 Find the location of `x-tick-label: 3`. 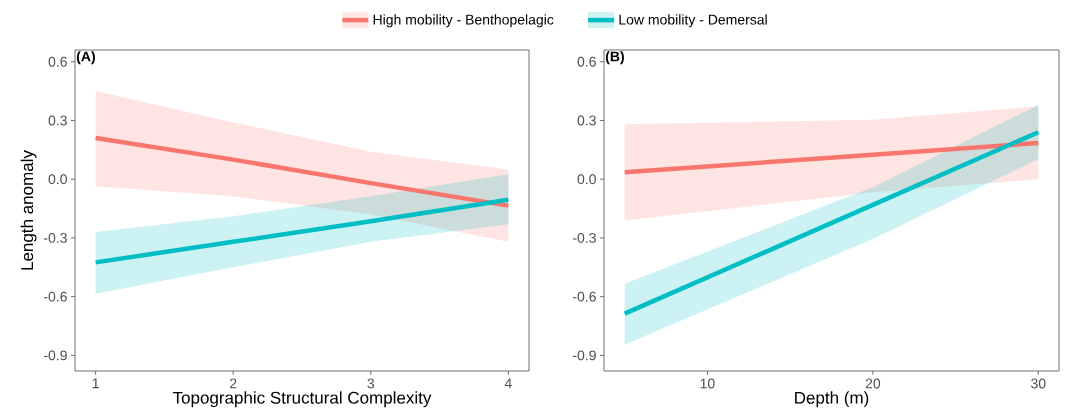

x-tick-label: 3 is located at coordinates (371, 383).